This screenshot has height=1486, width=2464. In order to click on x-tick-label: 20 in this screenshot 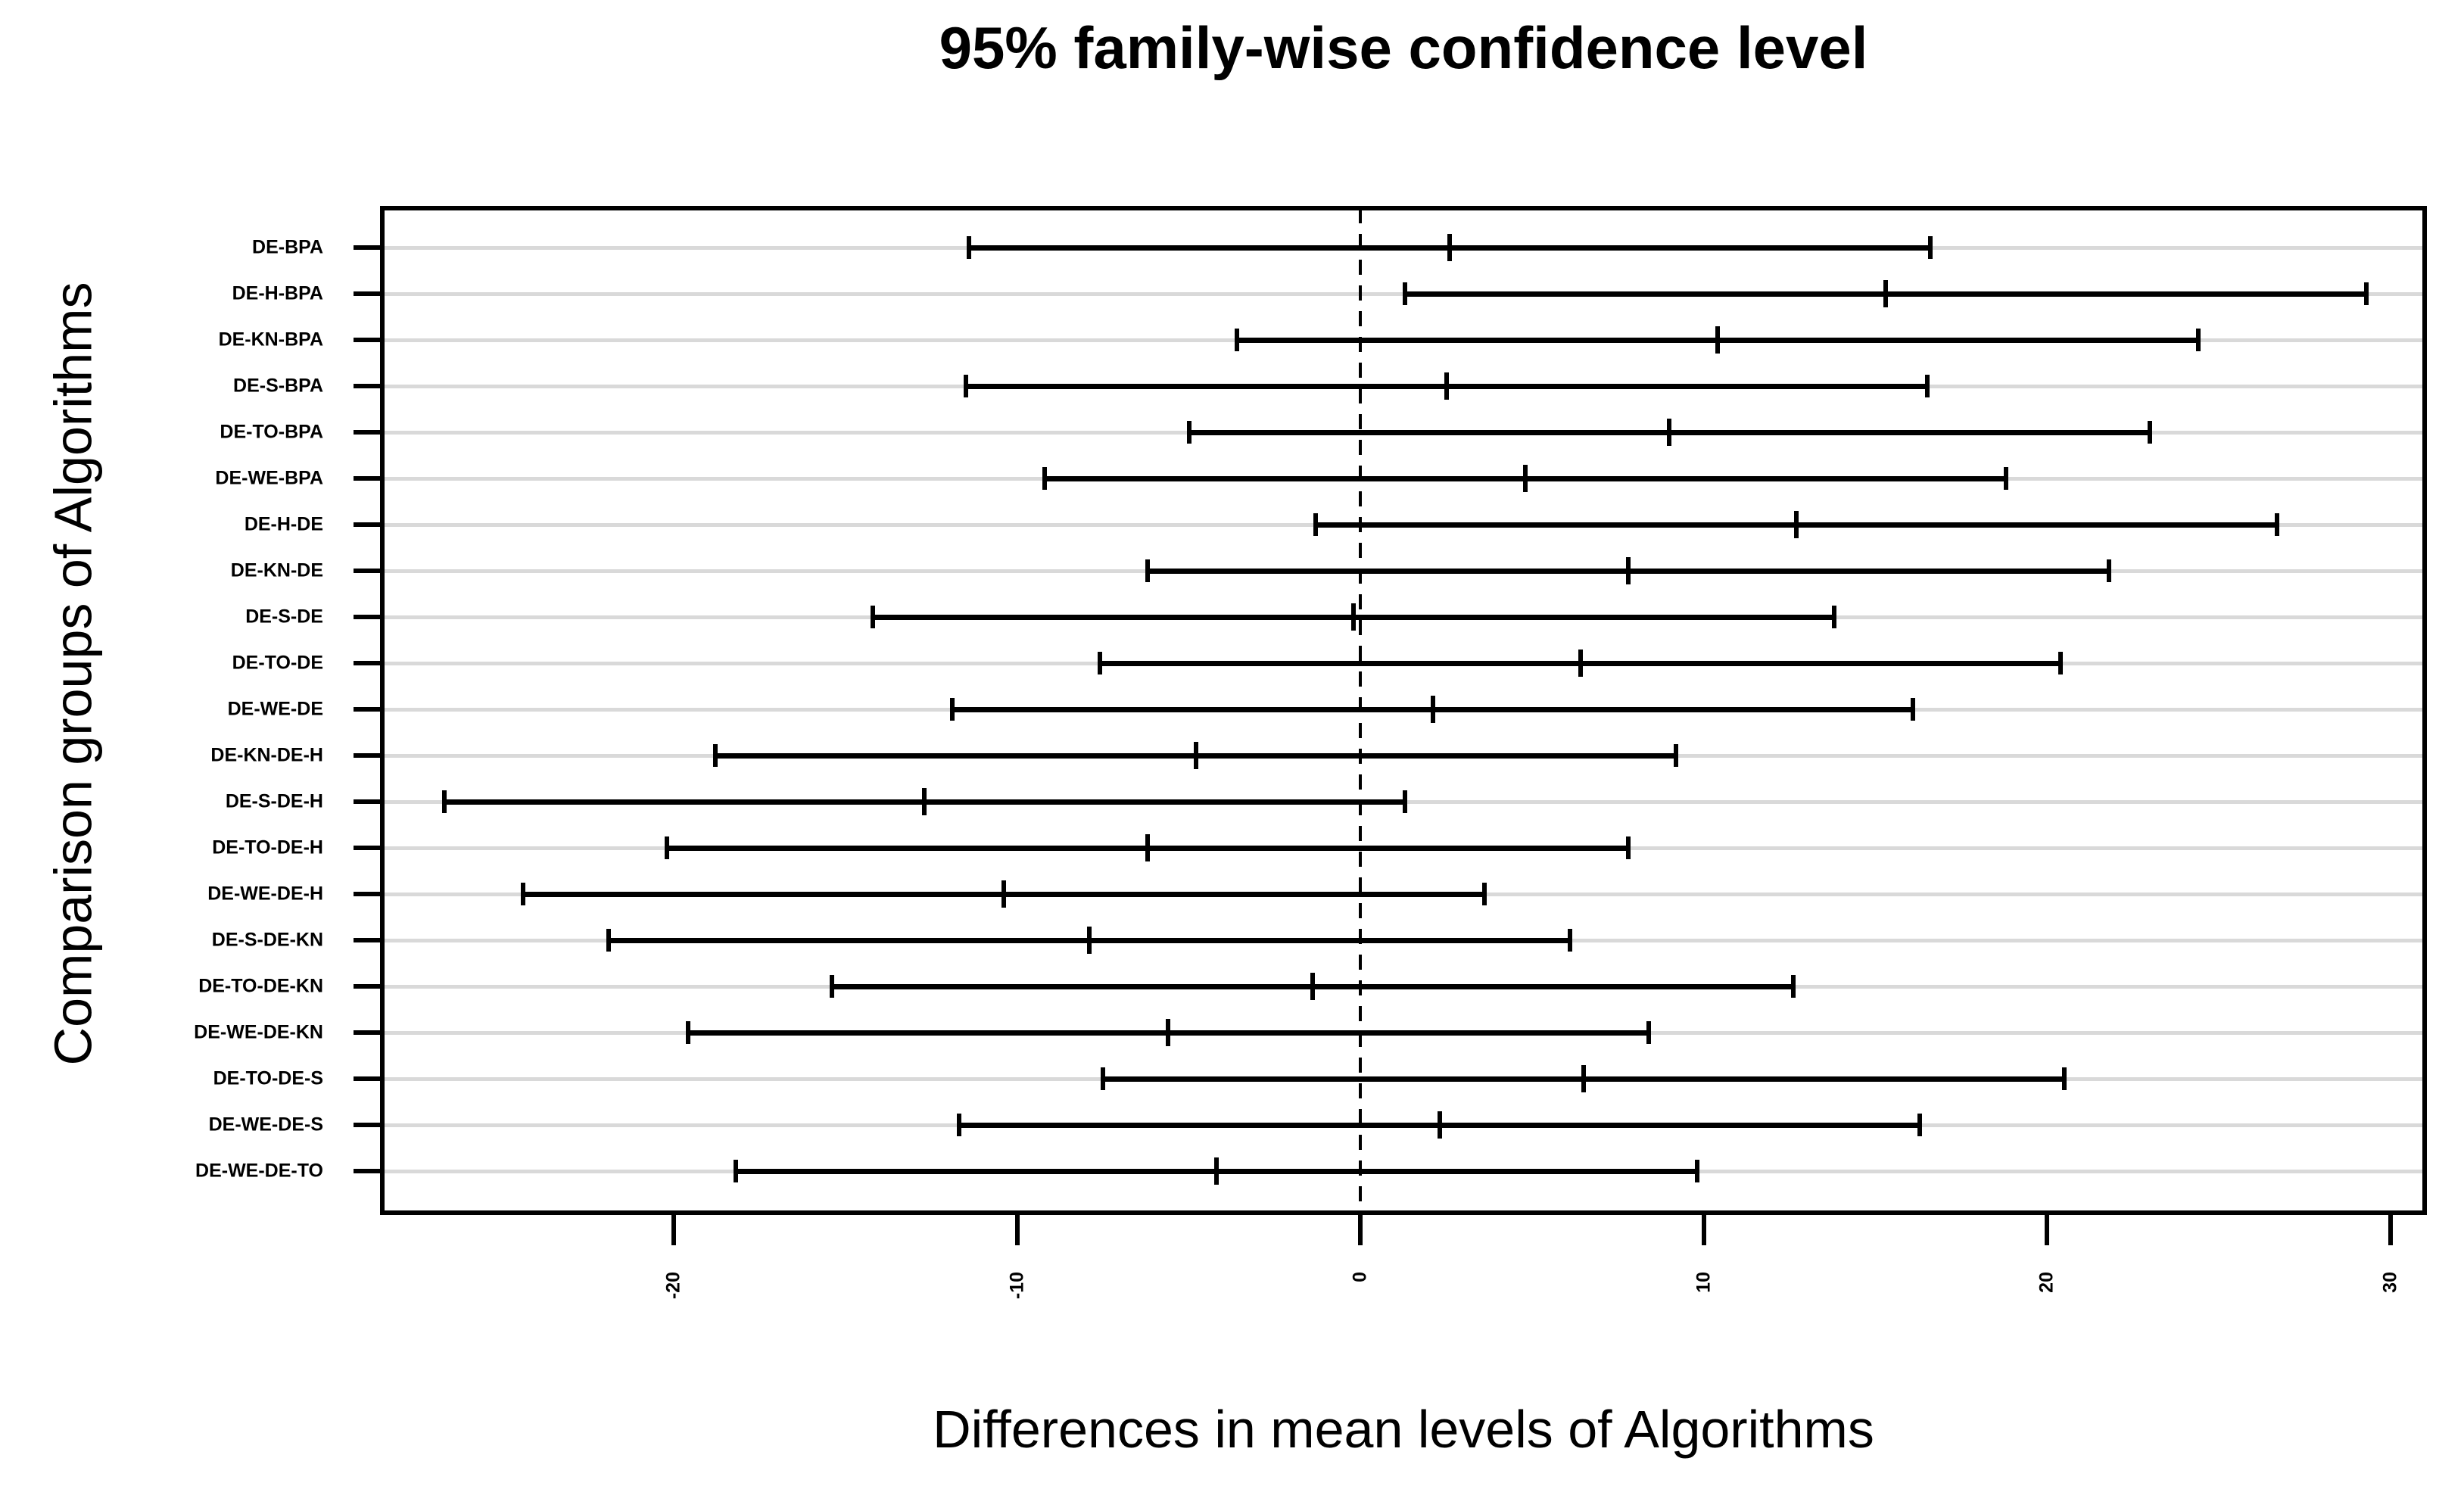, I will do `click(2046, 1282)`.